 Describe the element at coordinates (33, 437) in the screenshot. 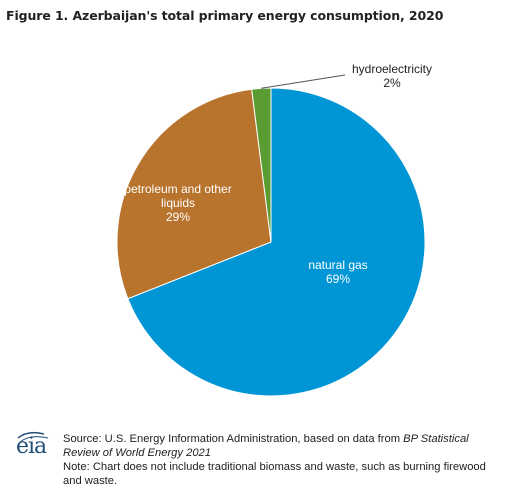

I see `eia-logo-icon` at that location.